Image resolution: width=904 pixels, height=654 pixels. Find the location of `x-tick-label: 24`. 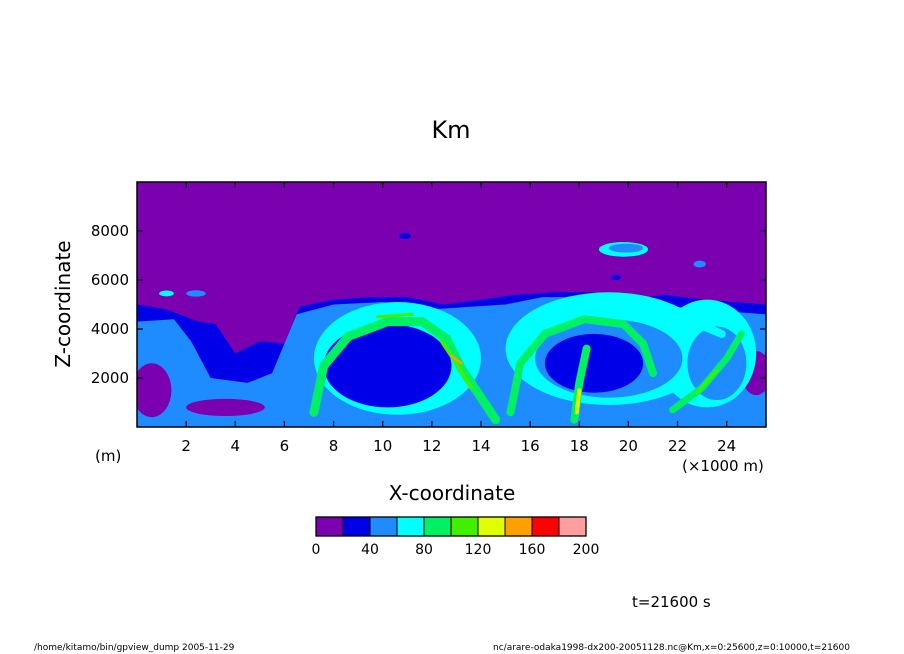

x-tick-label: 24 is located at coordinates (726, 446).